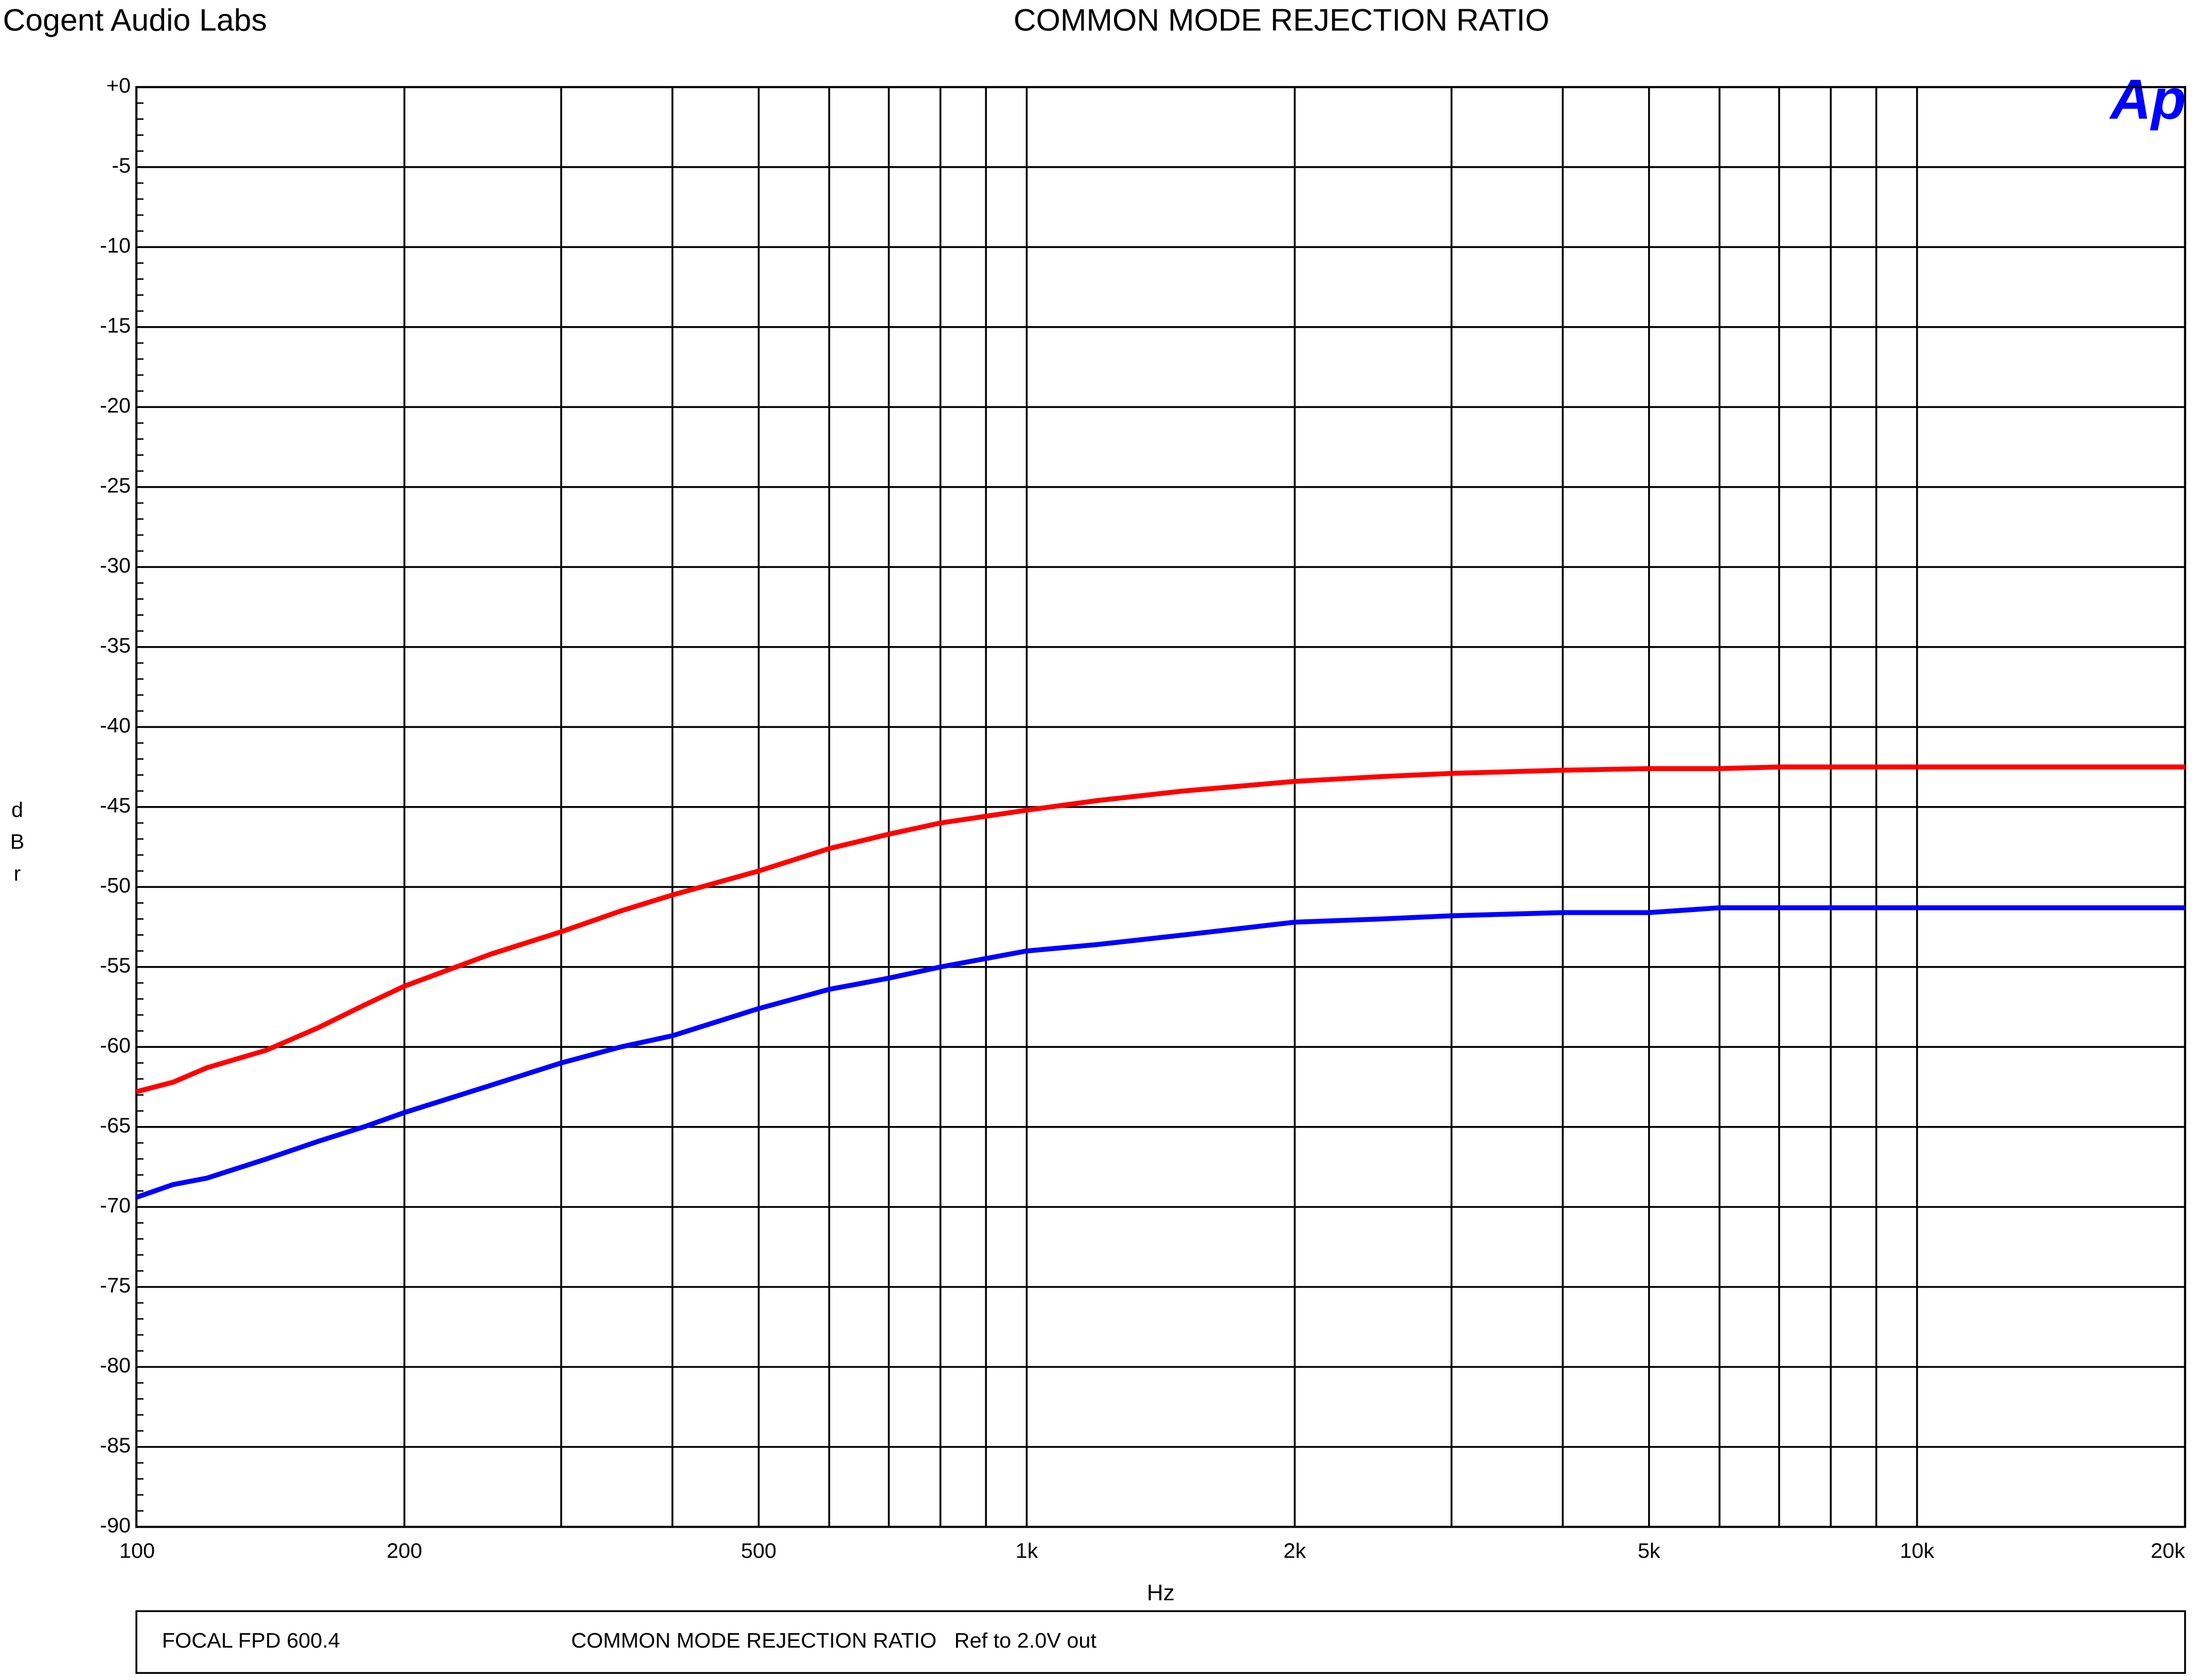 The height and width of the screenshot is (1680, 2195). Describe the element at coordinates (121, 165) in the screenshot. I see `y-tick-label: -5` at that location.